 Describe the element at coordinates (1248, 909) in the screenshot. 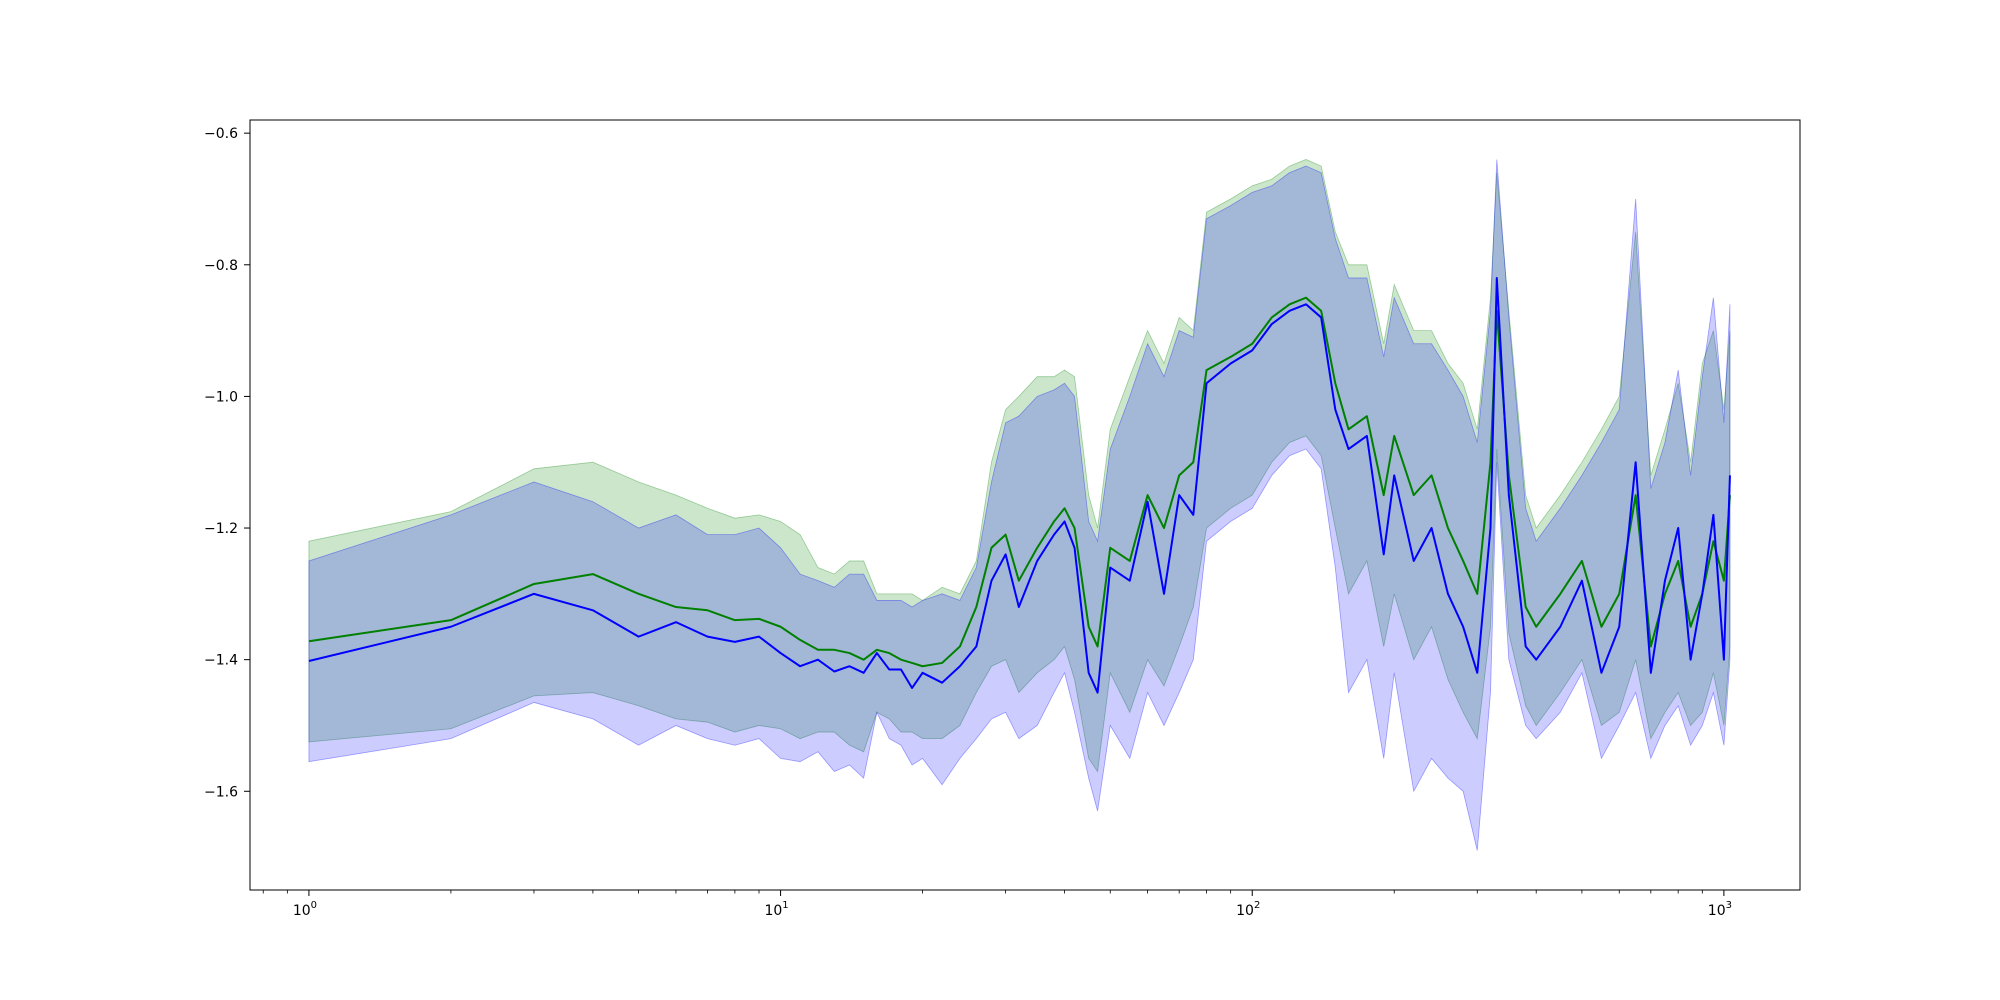

I see `x-tick-label: 10²` at that location.